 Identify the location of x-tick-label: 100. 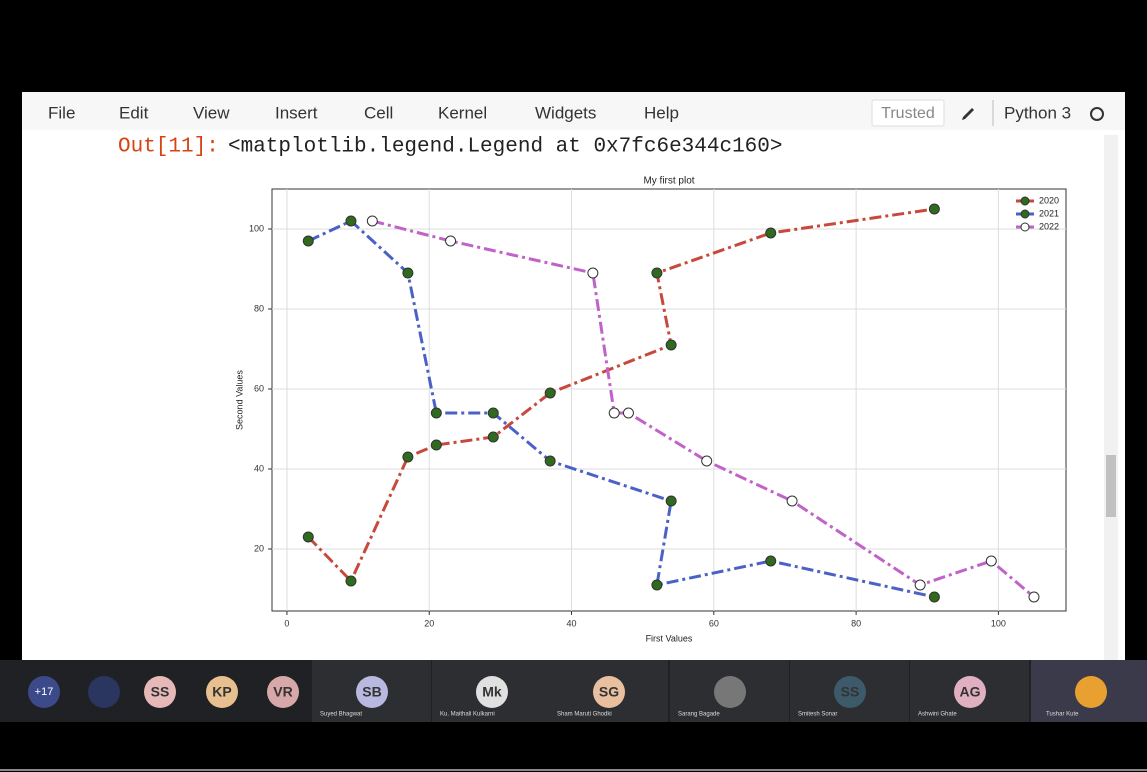
(998, 623).